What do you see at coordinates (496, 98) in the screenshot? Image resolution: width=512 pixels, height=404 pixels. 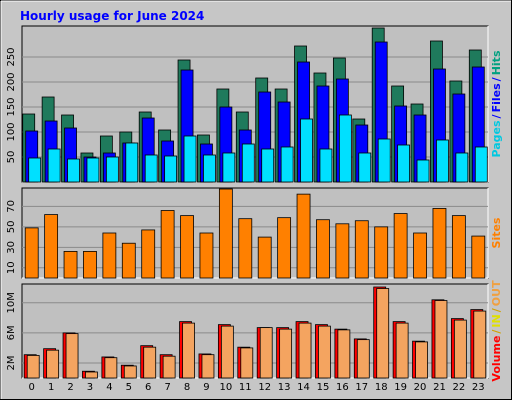 I see `y-axis-label-part: Files` at bounding box center [496, 98].